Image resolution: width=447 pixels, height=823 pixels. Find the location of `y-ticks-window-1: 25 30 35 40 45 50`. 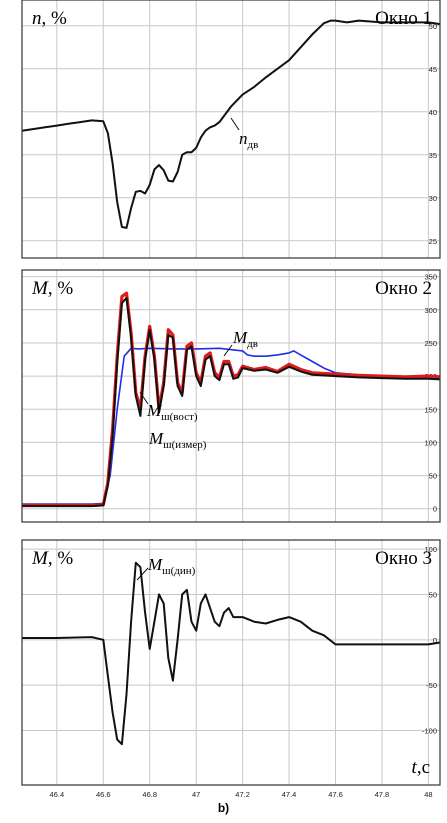

y-ticks-window-1: 25 30 35 40 45 50 is located at coordinates (433, 134).